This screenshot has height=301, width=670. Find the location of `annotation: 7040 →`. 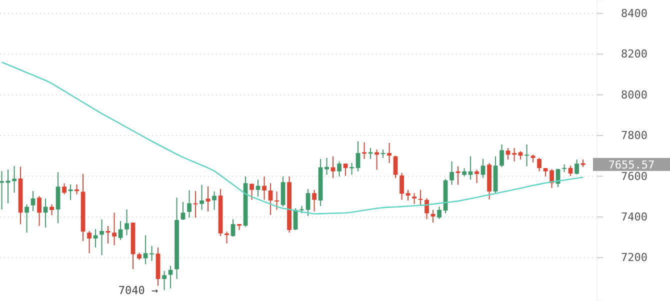

annotation: 7040 → is located at coordinates (138, 291).